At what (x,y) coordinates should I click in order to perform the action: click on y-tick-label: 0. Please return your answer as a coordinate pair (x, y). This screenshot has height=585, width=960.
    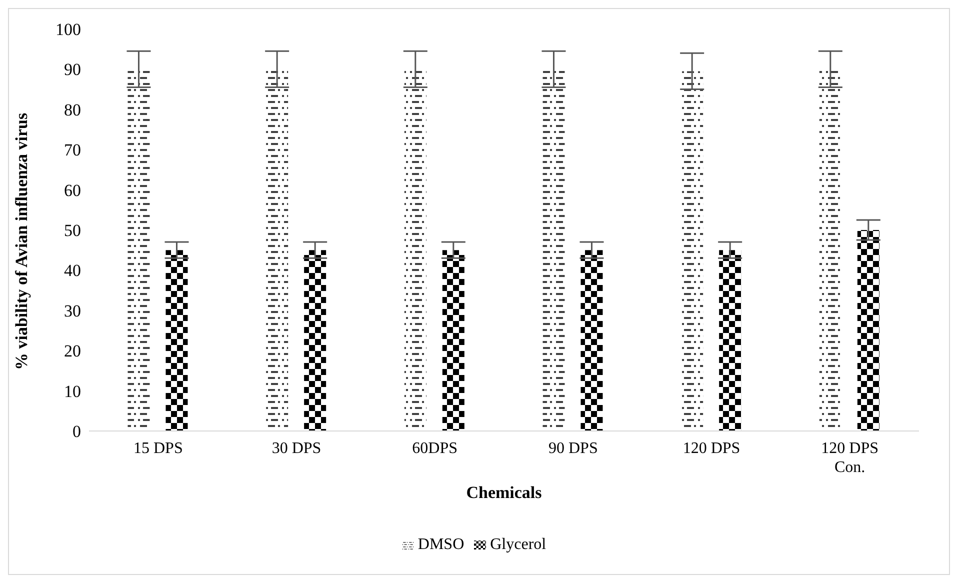
    Looking at the image, I should click on (76, 432).